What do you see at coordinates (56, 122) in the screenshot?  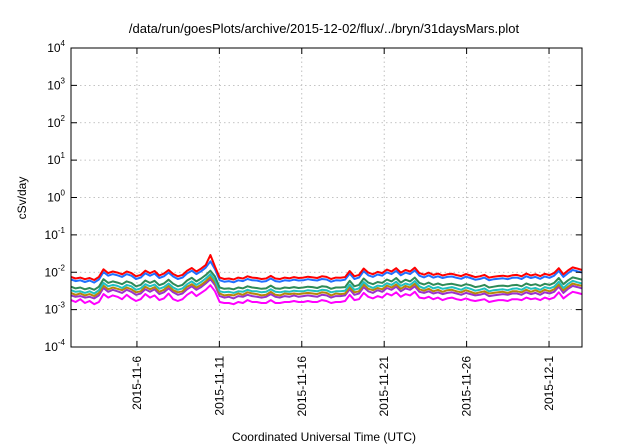 I see `y-tick-label: 10²` at bounding box center [56, 122].